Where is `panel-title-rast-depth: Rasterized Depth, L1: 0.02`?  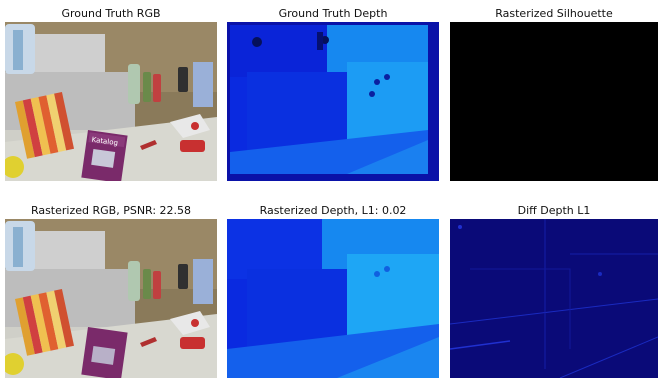
panel-title-rast-depth: Rasterized Depth, L1: 0.02 is located at coordinates (333, 210).